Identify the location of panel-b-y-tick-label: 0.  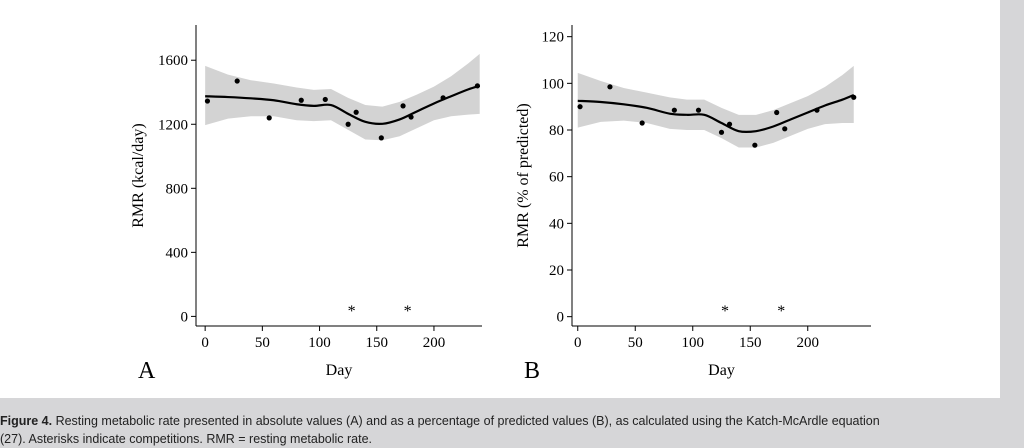
(561, 318).